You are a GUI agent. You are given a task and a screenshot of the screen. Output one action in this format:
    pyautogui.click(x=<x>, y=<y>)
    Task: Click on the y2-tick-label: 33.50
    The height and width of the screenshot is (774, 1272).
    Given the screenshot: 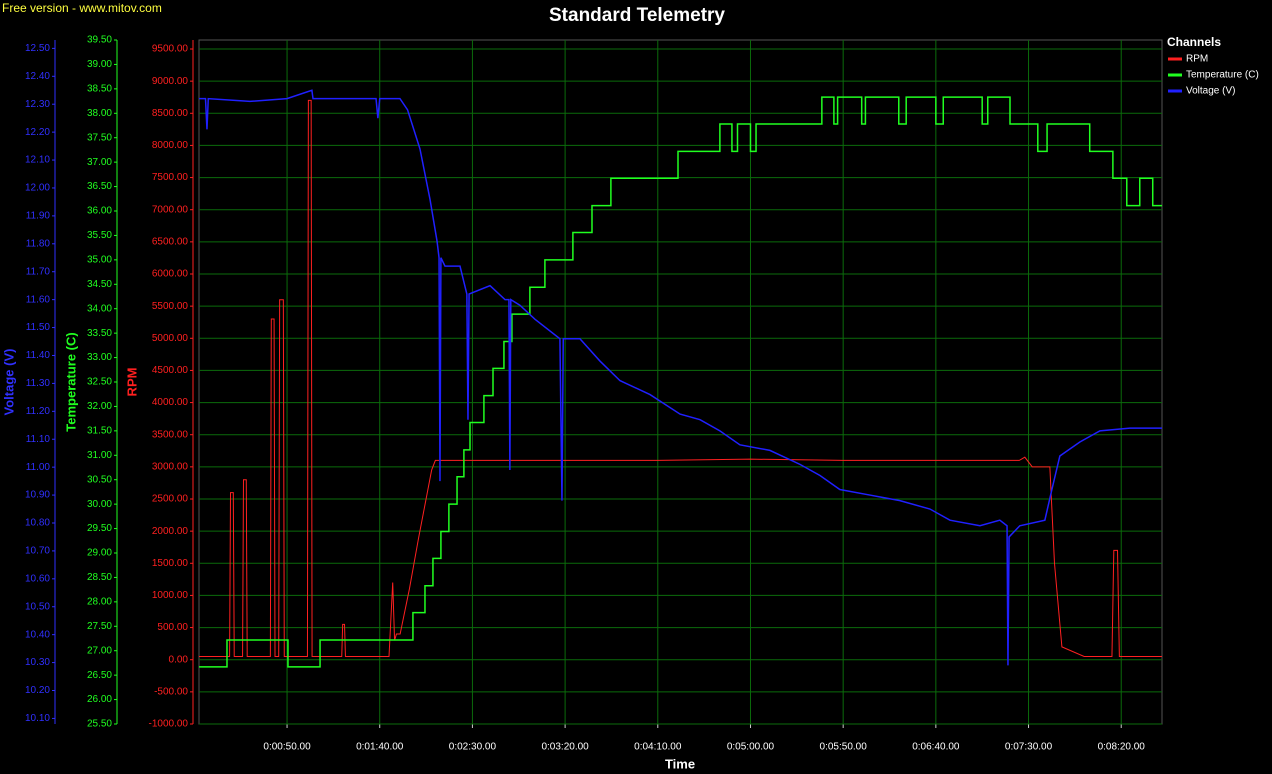 What is the action you would take?
    pyautogui.click(x=99, y=333)
    